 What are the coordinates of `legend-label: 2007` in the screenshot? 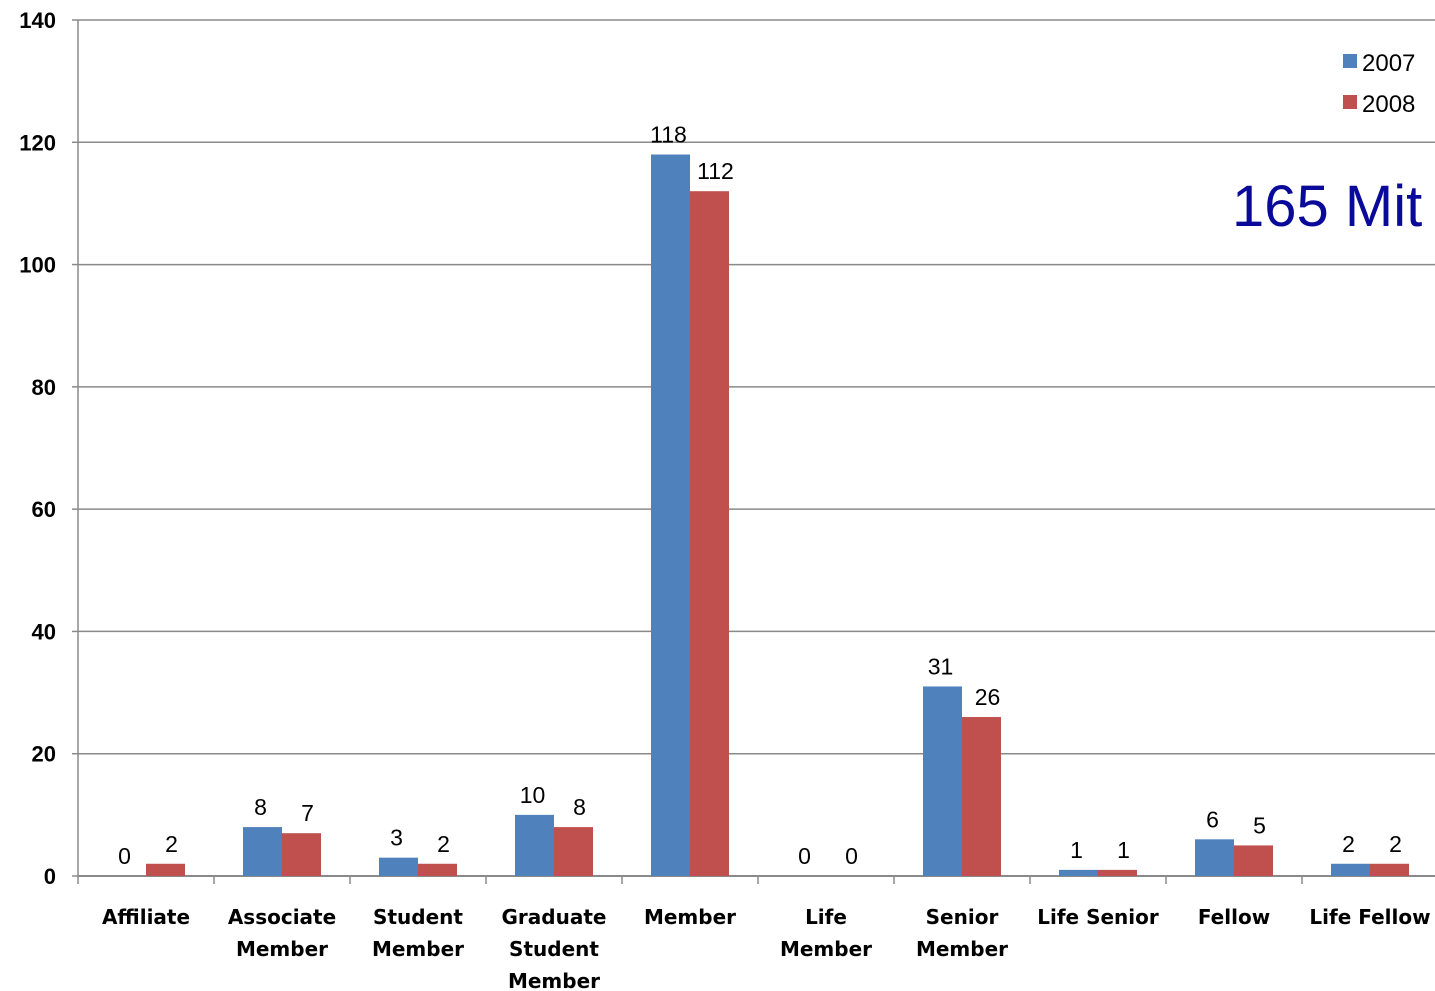 It's located at (1388, 63).